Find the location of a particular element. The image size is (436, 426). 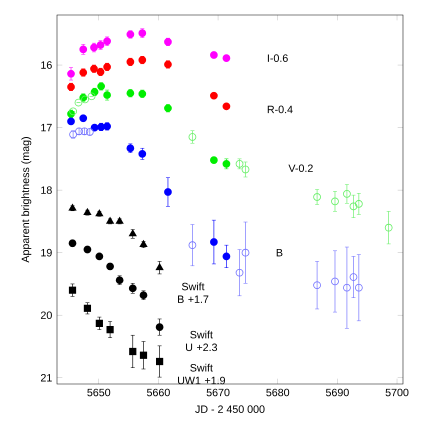

x-tick-label: 5650 is located at coordinates (98, 392).